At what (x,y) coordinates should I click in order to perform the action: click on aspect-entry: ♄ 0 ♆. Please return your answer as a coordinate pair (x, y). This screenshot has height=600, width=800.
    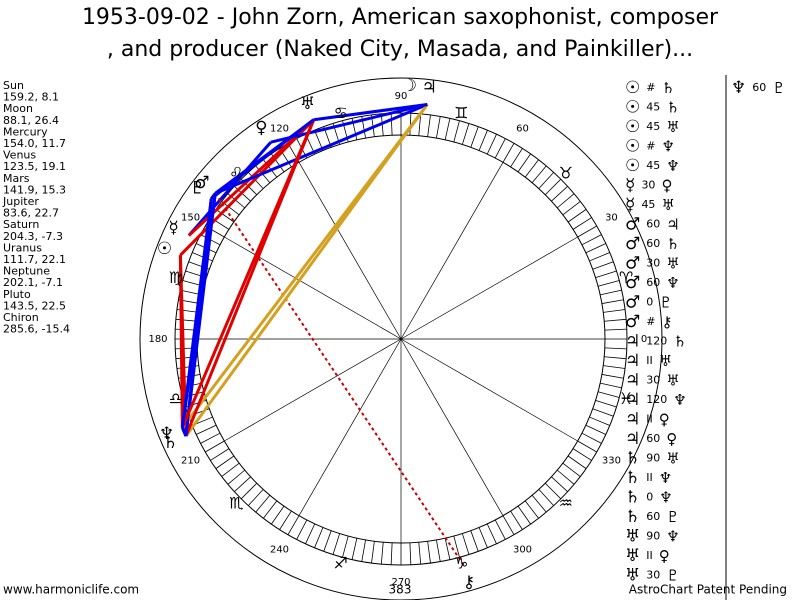
    Looking at the image, I should click on (649, 498).